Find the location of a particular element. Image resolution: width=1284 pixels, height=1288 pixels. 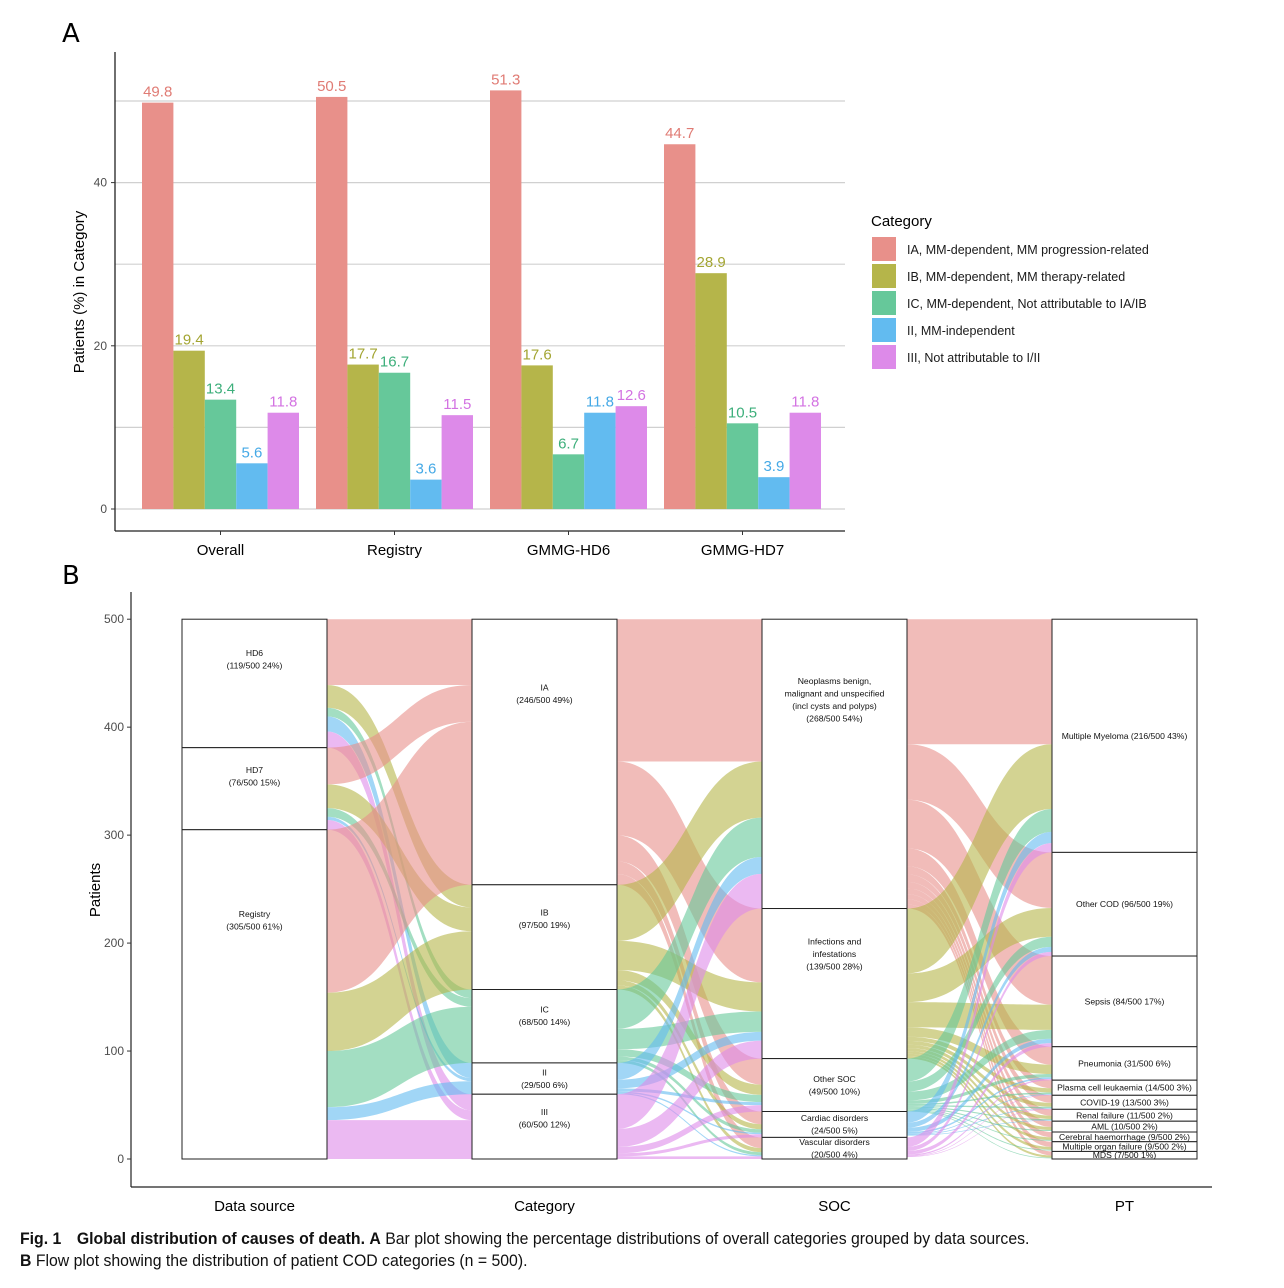

node-label: AML (10/500 2%) is located at coordinates (1124, 1127).